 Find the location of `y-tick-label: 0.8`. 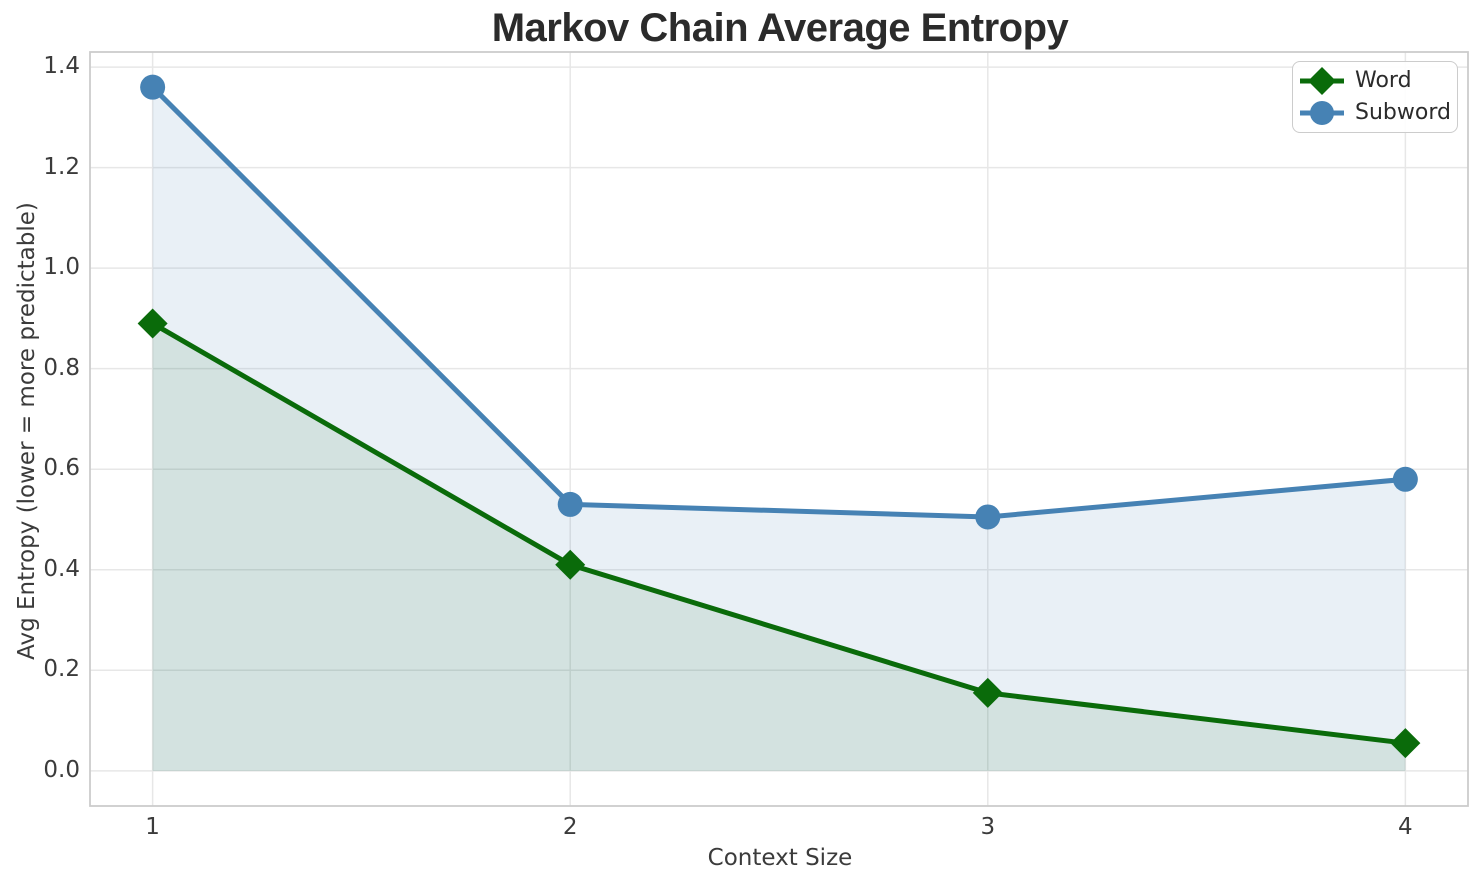

y-tick-label: 0.8 is located at coordinates (61, 367).